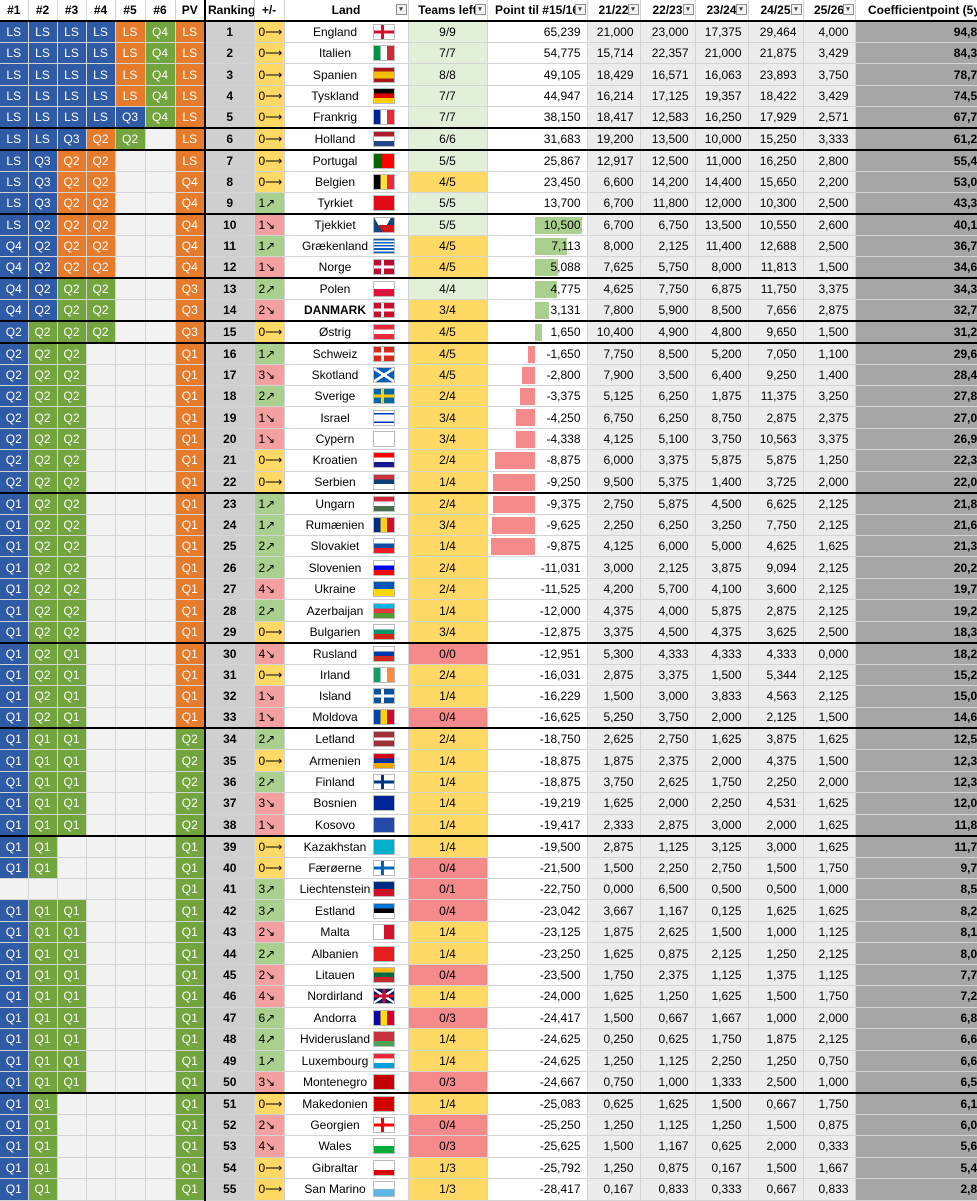  I want to click on season-points-cell: 1,875, so click(614, 760).